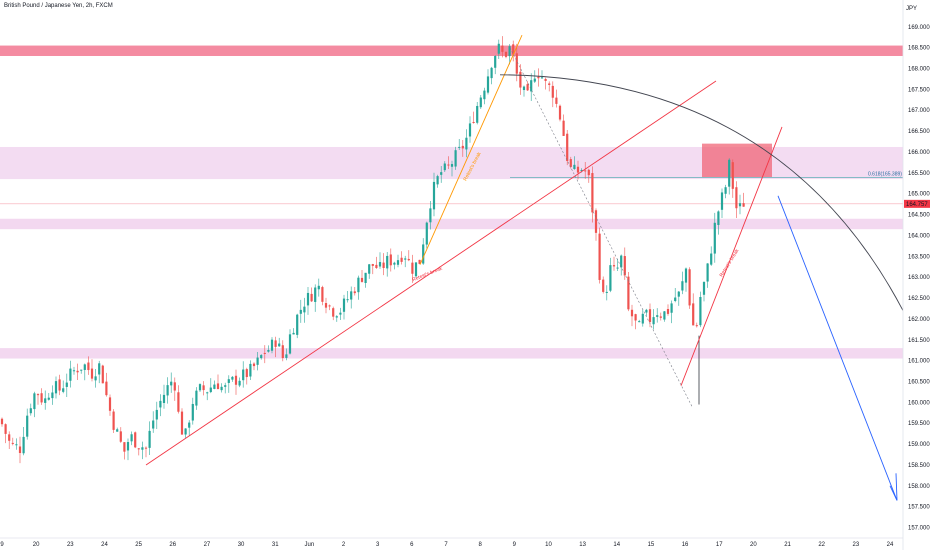  What do you see at coordinates (70, 545) in the screenshot?
I see `x-tick-label: 23` at bounding box center [70, 545].